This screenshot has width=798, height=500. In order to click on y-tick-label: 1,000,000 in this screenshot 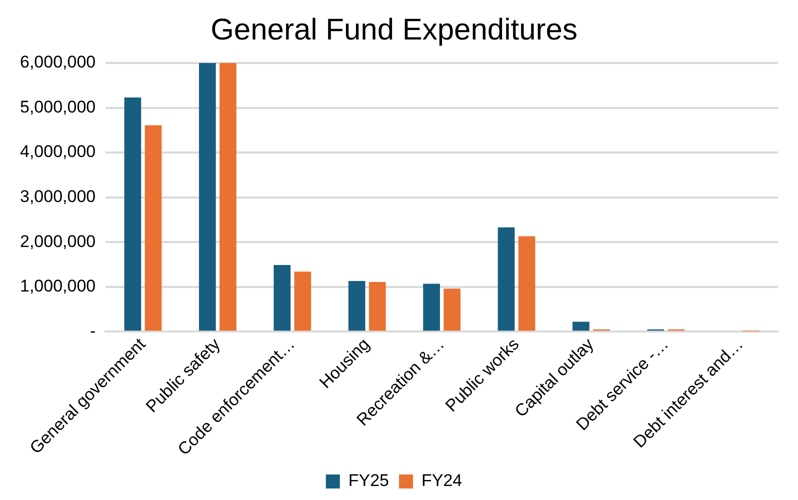, I will do `click(58, 286)`.